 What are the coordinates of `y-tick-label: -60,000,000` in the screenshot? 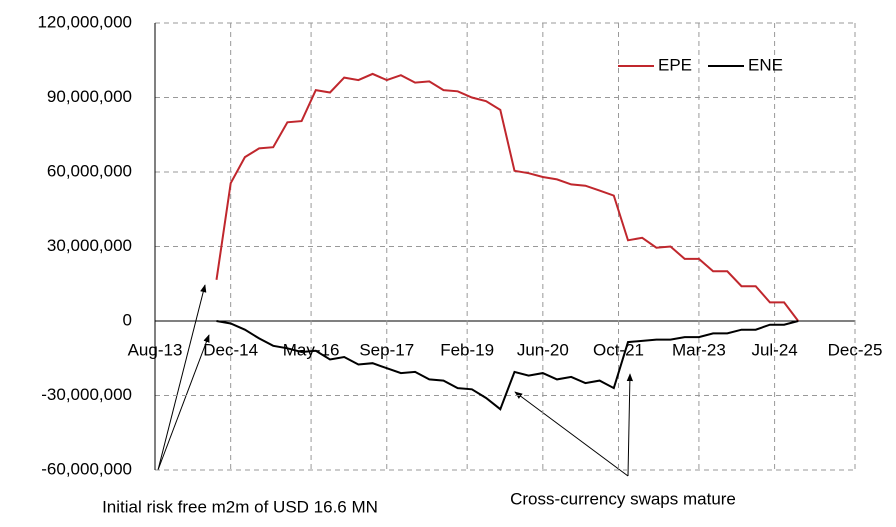 It's located at (86, 468).